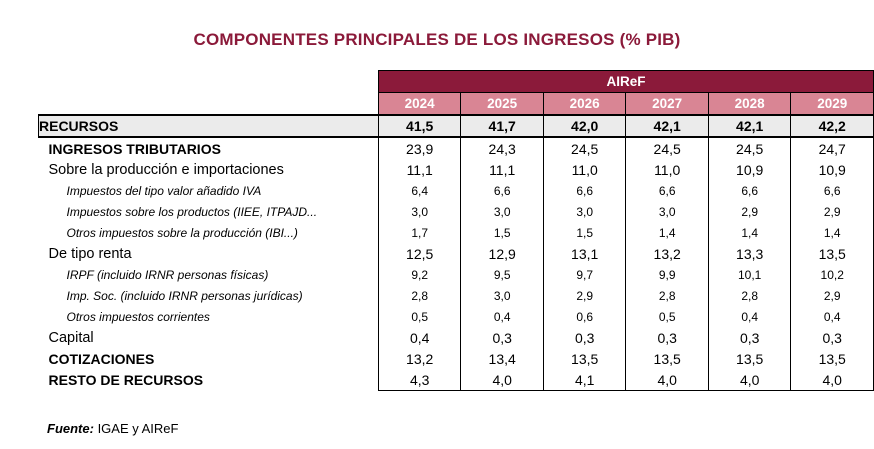 This screenshot has width=874, height=449. Describe the element at coordinates (625, 81) in the screenshot. I see `brand-header: AIReF` at that location.